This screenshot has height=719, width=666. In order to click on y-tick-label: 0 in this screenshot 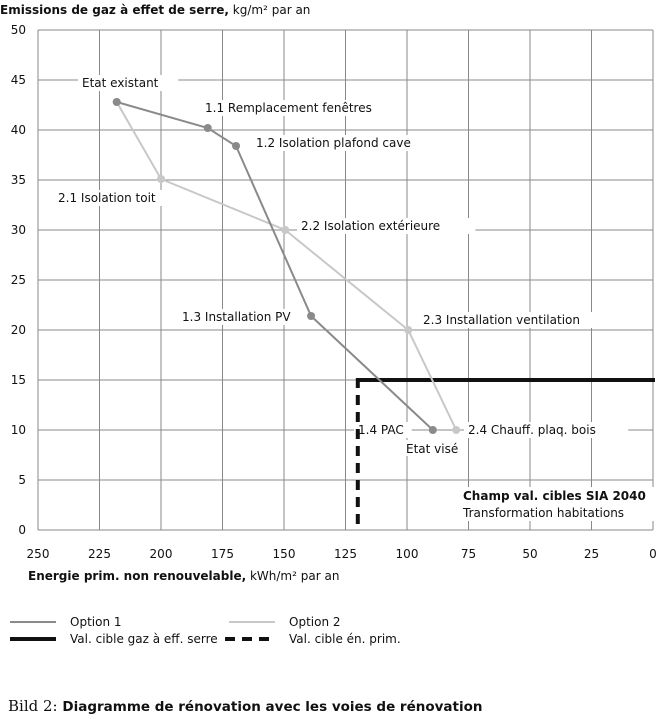, I will do `click(22, 530)`.